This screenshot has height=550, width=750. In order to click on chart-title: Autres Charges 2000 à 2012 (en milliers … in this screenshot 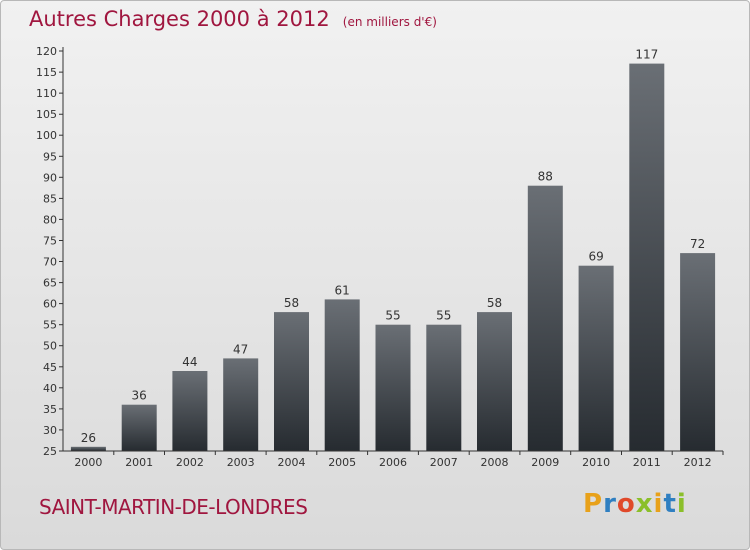, I will do `click(233, 19)`.